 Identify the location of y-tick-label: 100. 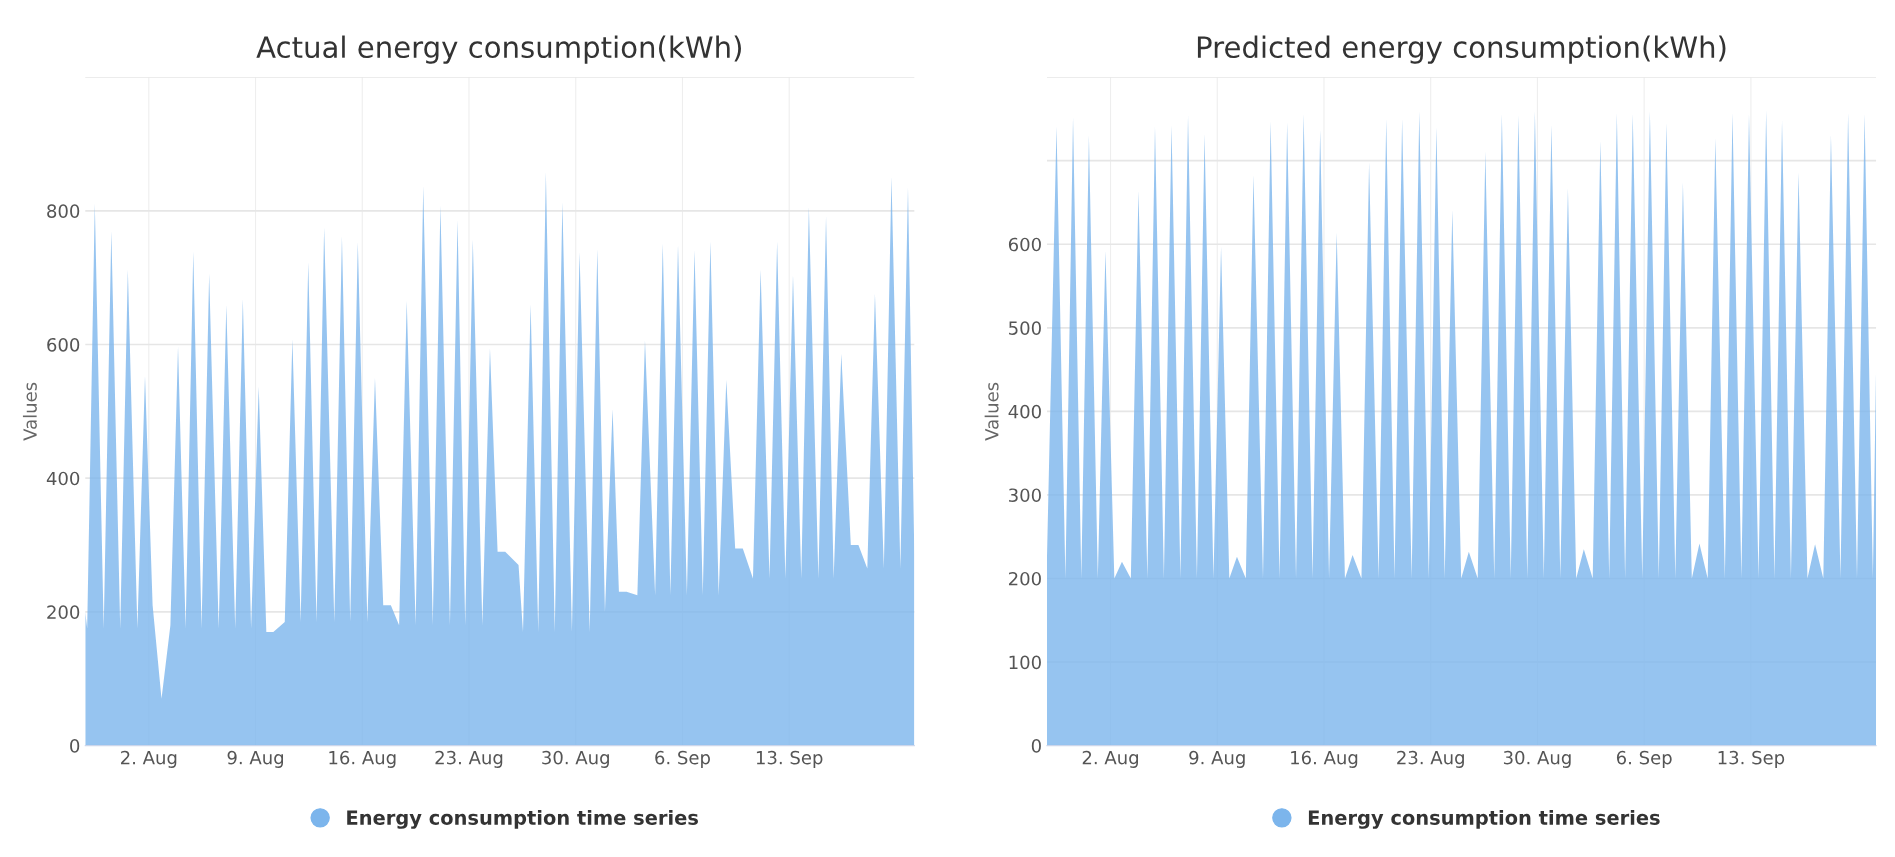
(1025, 662).